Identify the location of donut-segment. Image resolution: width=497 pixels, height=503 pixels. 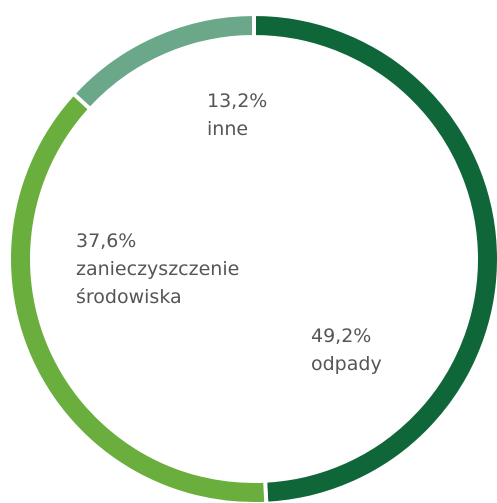
(163, 61).